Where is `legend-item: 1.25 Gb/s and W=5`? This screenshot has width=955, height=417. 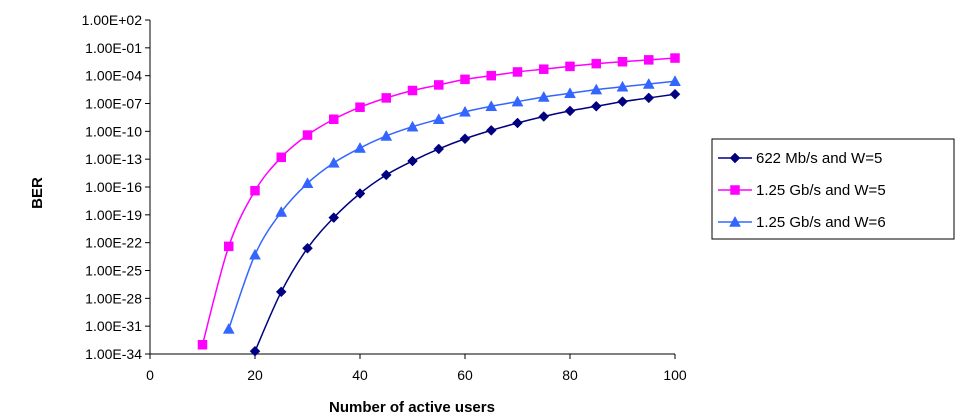 legend-item: 1.25 Gb/s and W=5 is located at coordinates (802, 190).